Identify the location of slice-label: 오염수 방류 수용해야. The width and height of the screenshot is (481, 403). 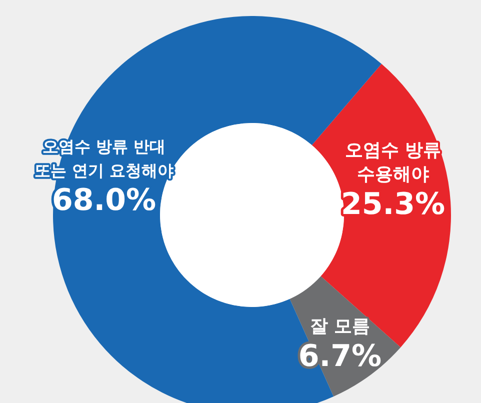
(393, 162).